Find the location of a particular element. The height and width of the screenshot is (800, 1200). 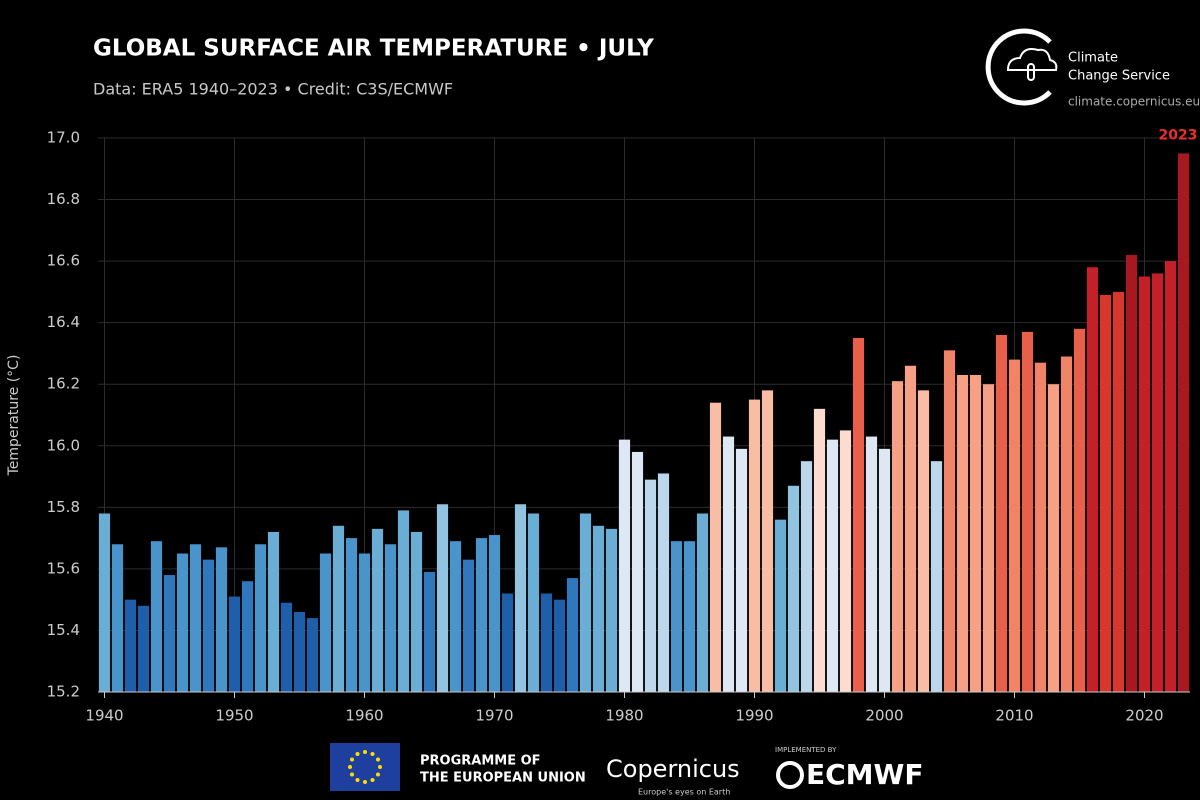

eu-stars is located at coordinates (365, 767).